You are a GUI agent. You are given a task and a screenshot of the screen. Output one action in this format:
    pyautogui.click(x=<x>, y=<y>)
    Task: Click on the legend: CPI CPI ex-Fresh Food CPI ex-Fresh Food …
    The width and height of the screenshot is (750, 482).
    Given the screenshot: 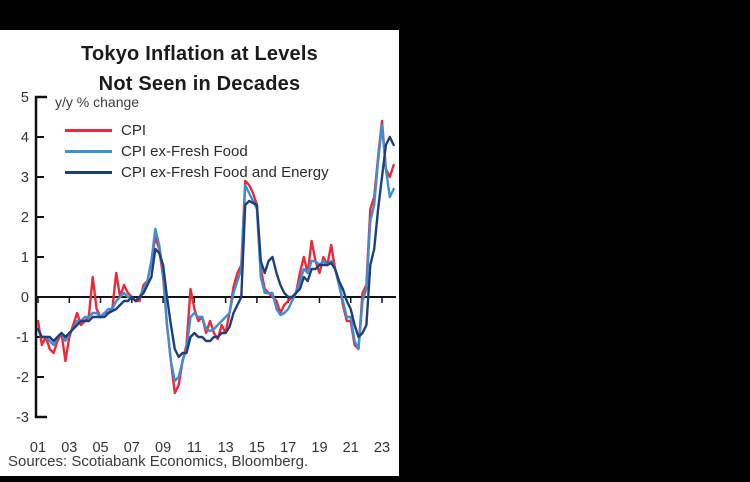 What is the action you would take?
    pyautogui.click(x=197, y=151)
    